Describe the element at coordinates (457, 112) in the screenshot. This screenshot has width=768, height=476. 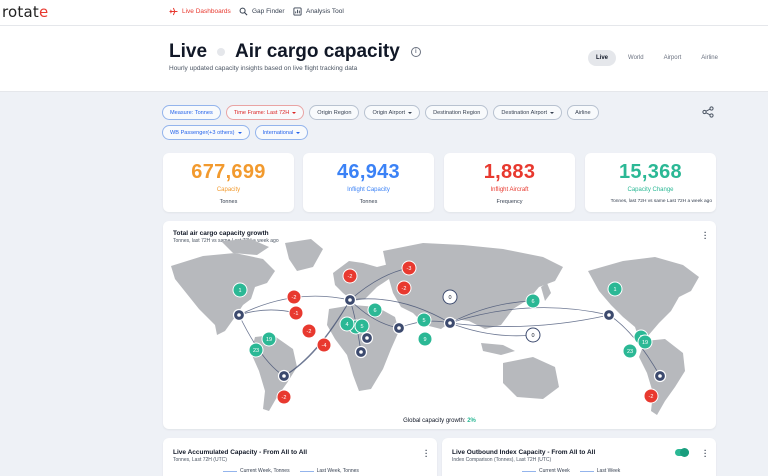
I see `filter-chip: Destination Region` at that location.